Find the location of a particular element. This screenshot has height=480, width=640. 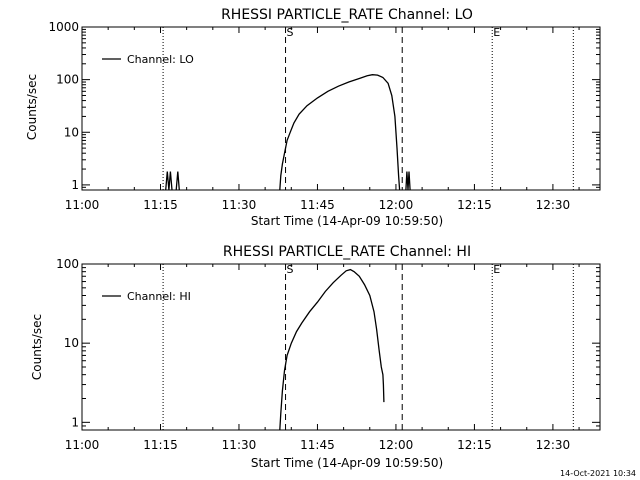

y-tick-label: 1000 is located at coordinates (63, 27).